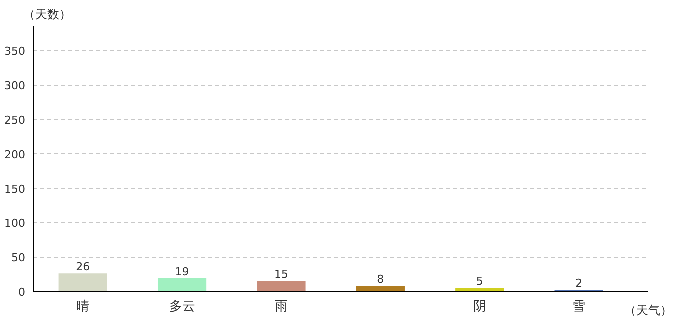  I want to click on data-label: 8, so click(380, 279).